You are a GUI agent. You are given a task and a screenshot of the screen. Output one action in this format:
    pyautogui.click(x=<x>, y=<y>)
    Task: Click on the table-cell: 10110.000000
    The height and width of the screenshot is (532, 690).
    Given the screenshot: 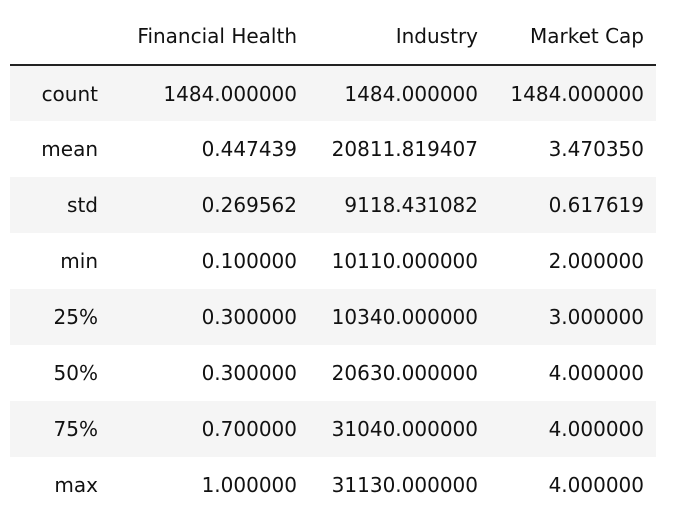 What is the action you would take?
    pyautogui.click(x=404, y=261)
    